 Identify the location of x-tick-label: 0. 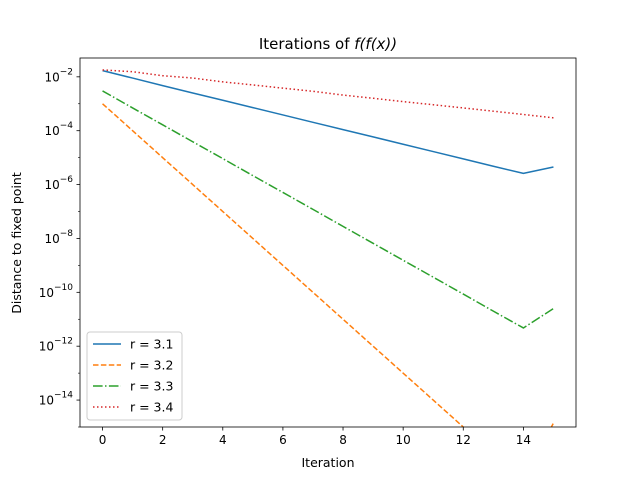
(103, 440).